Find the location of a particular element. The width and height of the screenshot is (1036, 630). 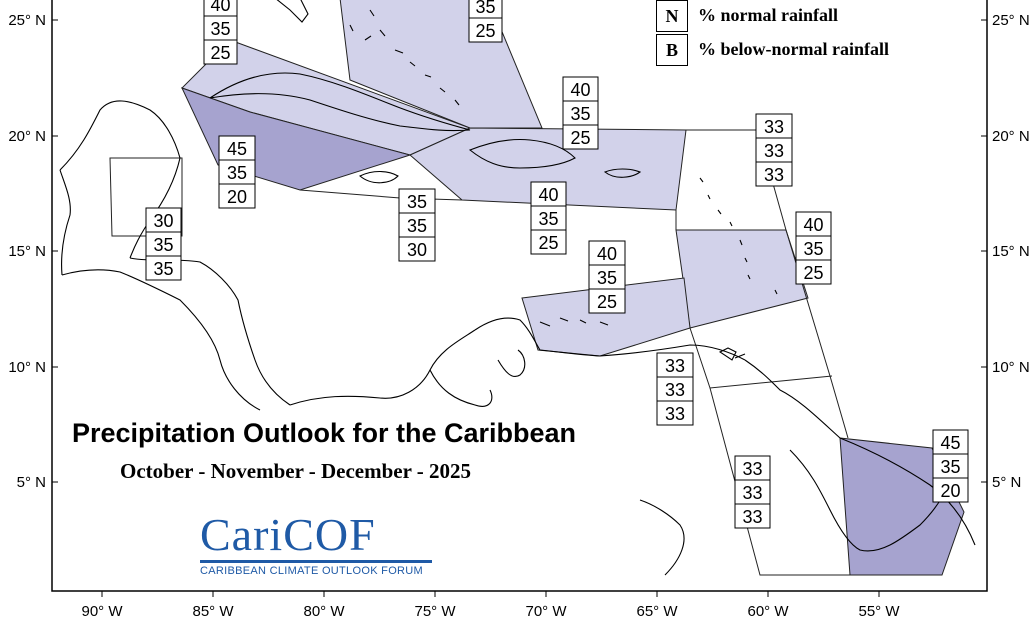

legend-label: % below-normal rainfall is located at coordinates (793, 49).